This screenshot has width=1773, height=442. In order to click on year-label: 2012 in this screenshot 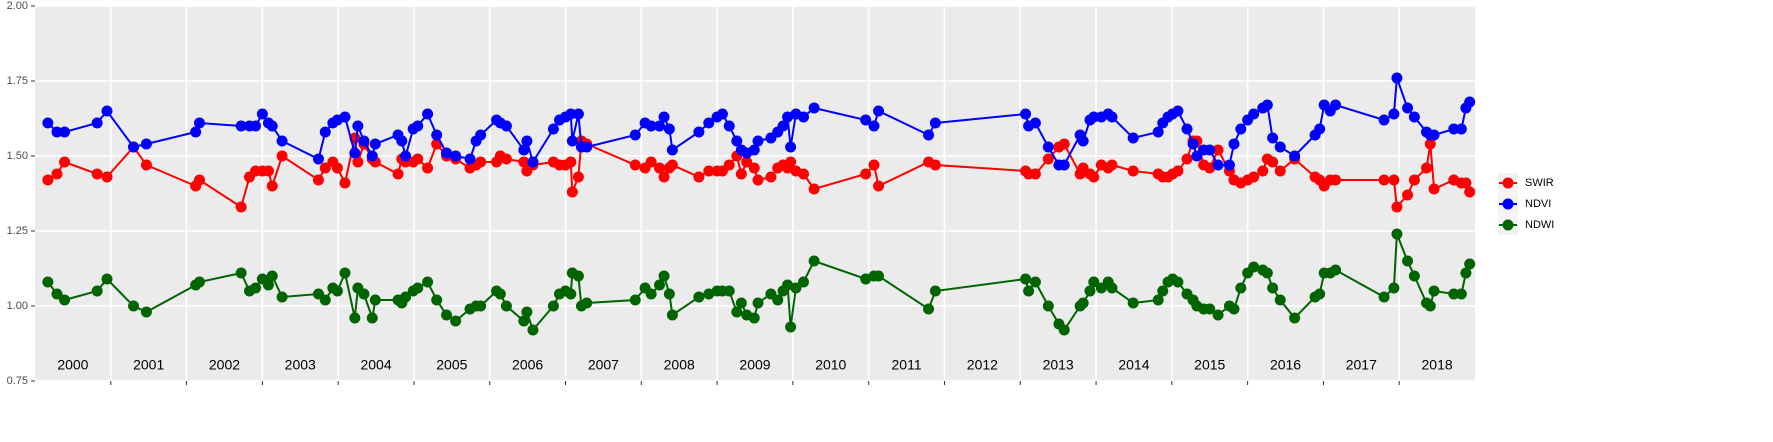, I will do `click(982, 365)`.